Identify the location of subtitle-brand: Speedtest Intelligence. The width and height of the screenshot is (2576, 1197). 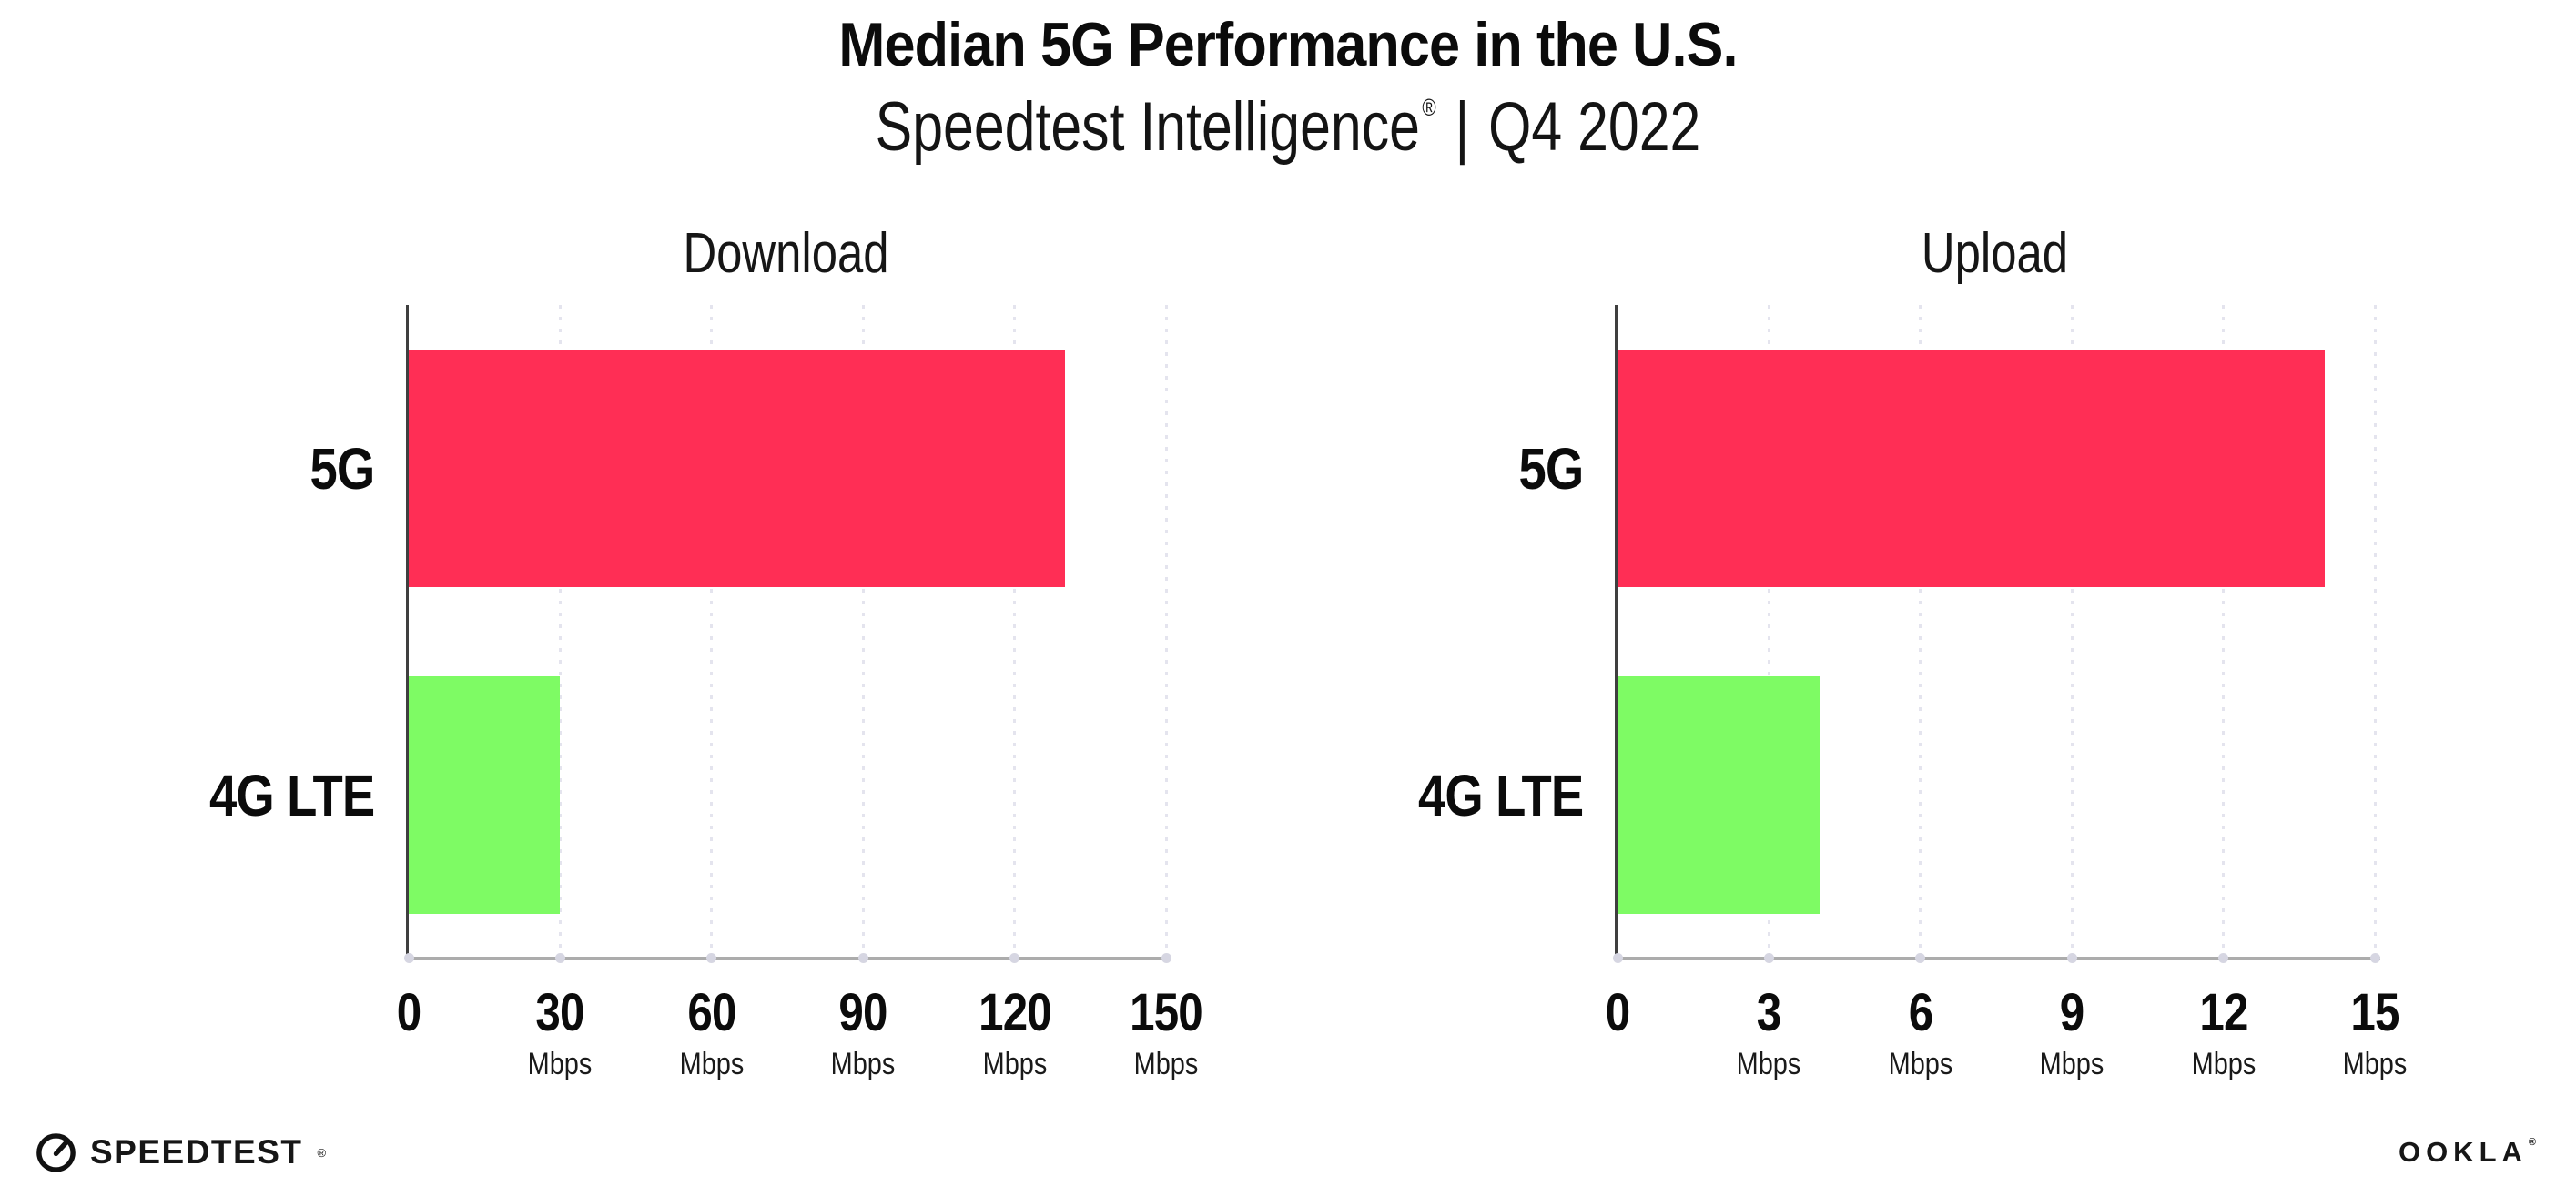
(1147, 127).